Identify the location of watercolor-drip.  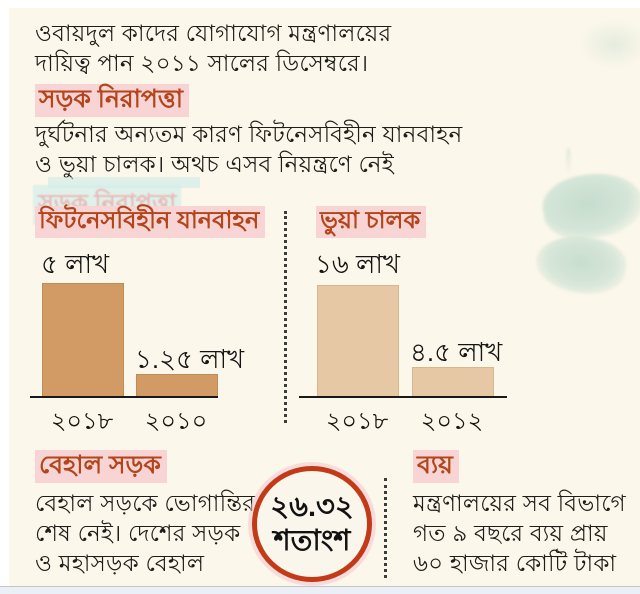
(568, 162).